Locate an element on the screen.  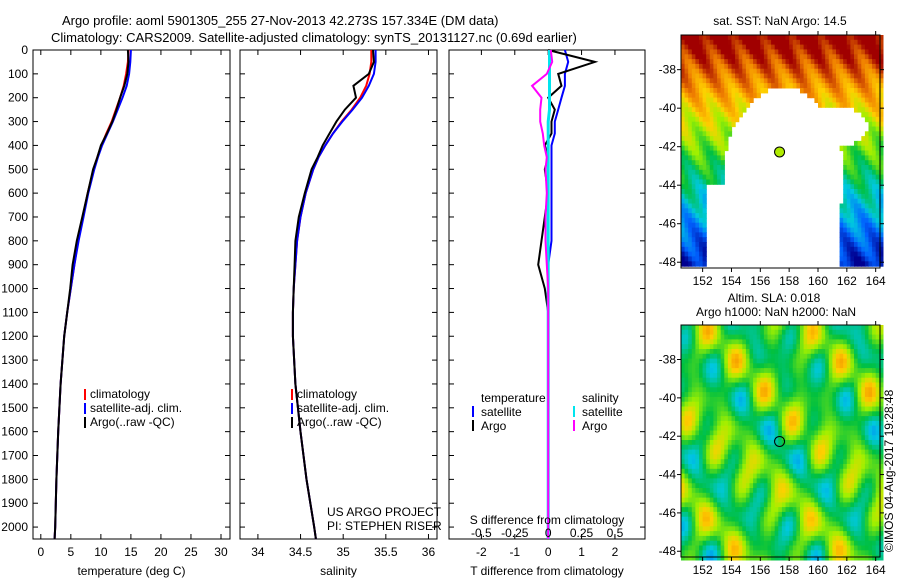
sst-map-cells is located at coordinates (782, 151).